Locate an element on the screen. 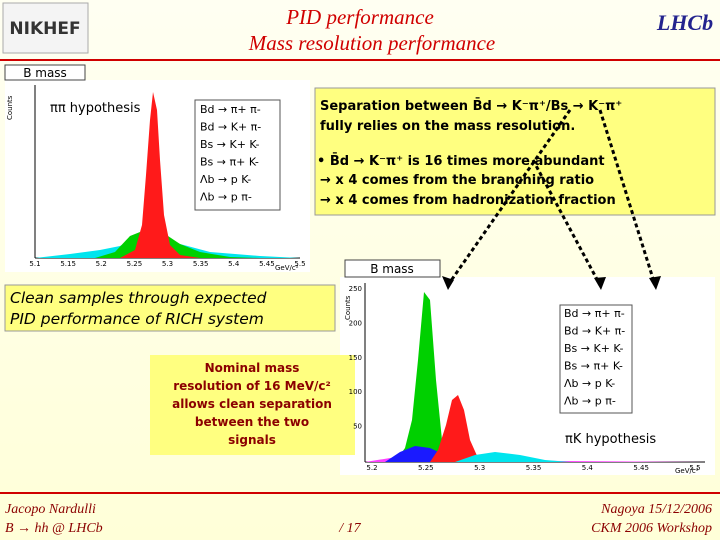 Image resolution: width=720 pixels, height=540 pixels. arrows is located at coordinates (551, 197).